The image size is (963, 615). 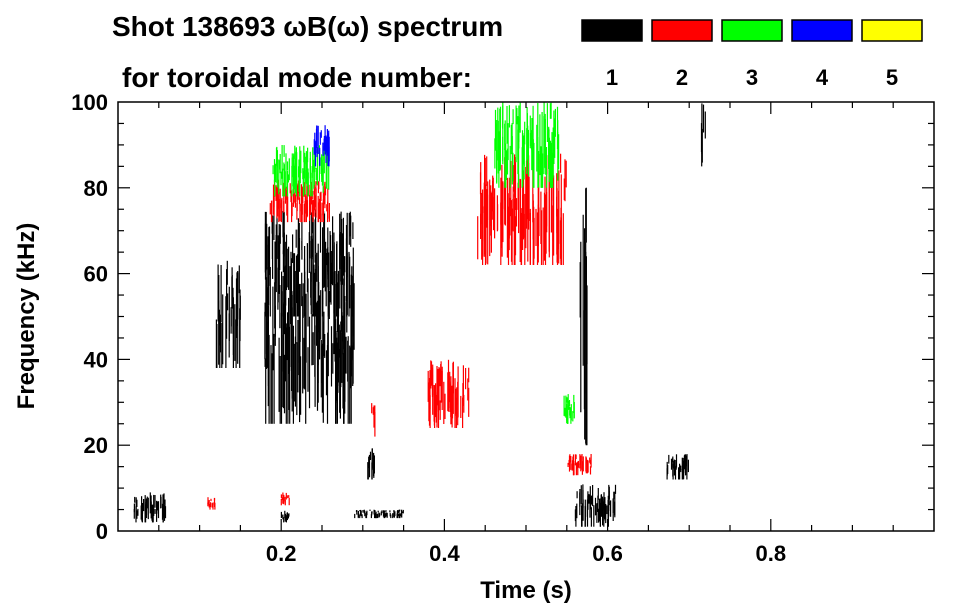 What do you see at coordinates (444, 553) in the screenshot?
I see `x-tick-label: 0.4` at bounding box center [444, 553].